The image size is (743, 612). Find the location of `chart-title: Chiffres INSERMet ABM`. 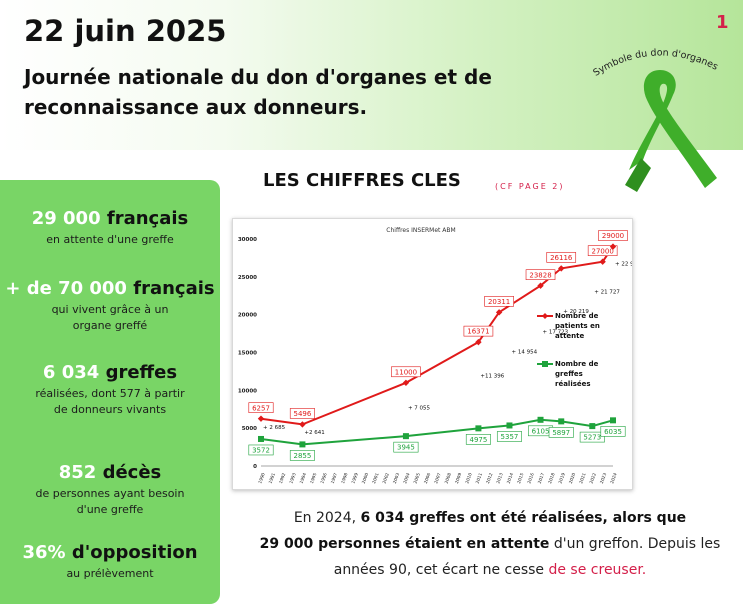

chart-title: Chiffres INSERMet ABM is located at coordinates (420, 230).